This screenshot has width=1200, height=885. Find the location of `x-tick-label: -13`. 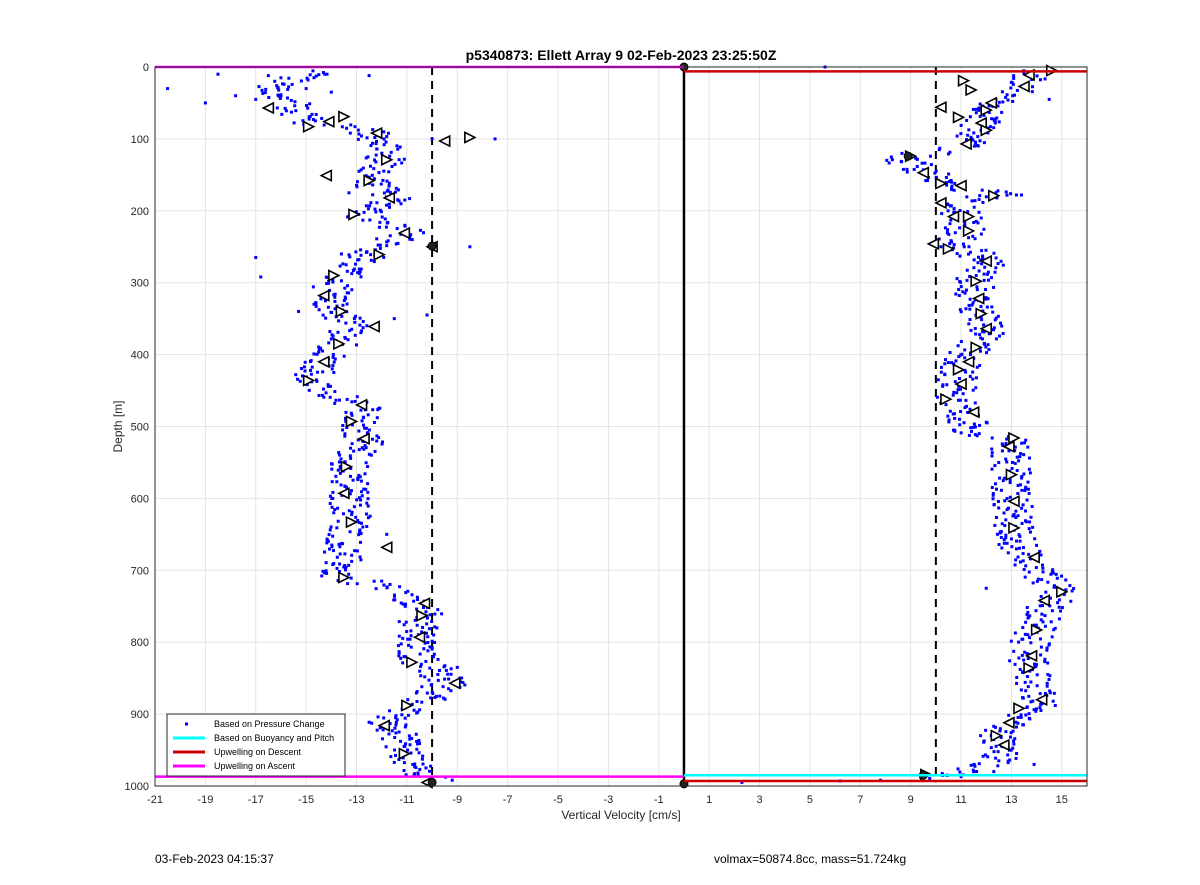

x-tick-label: -13 is located at coordinates (357, 800).